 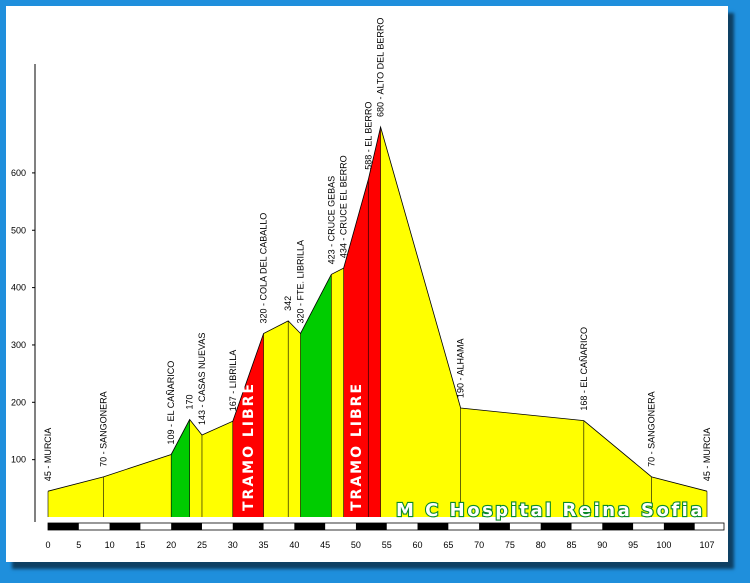 What do you see at coordinates (233, 545) in the screenshot?
I see `x-tick-label-30: 30` at bounding box center [233, 545].